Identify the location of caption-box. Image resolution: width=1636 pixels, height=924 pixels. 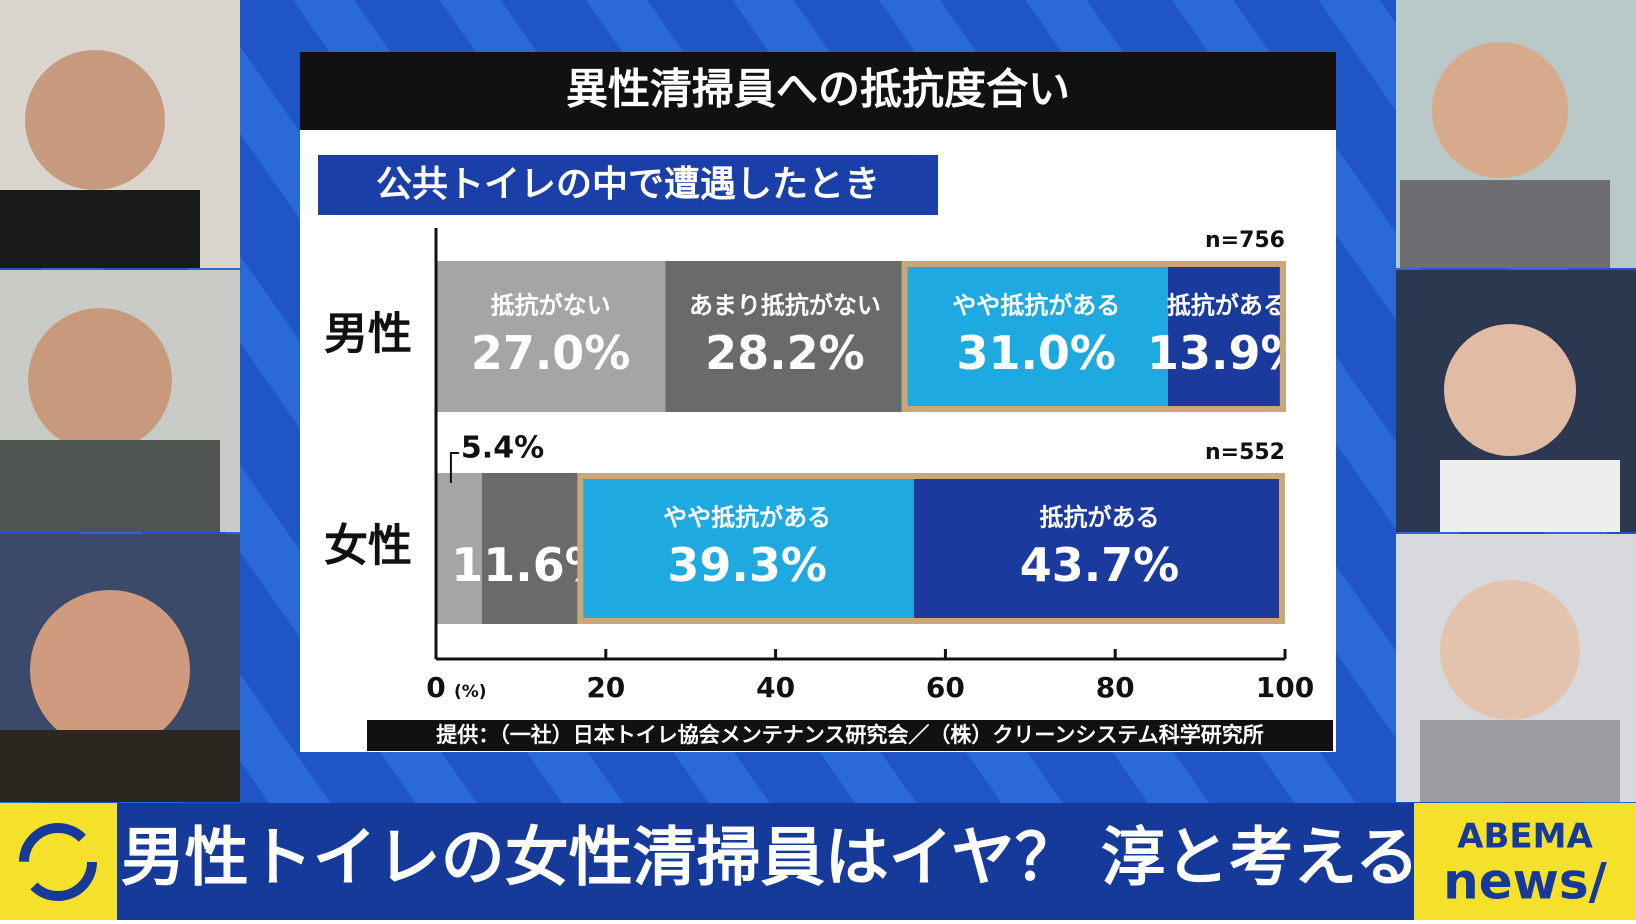
(765, 861).